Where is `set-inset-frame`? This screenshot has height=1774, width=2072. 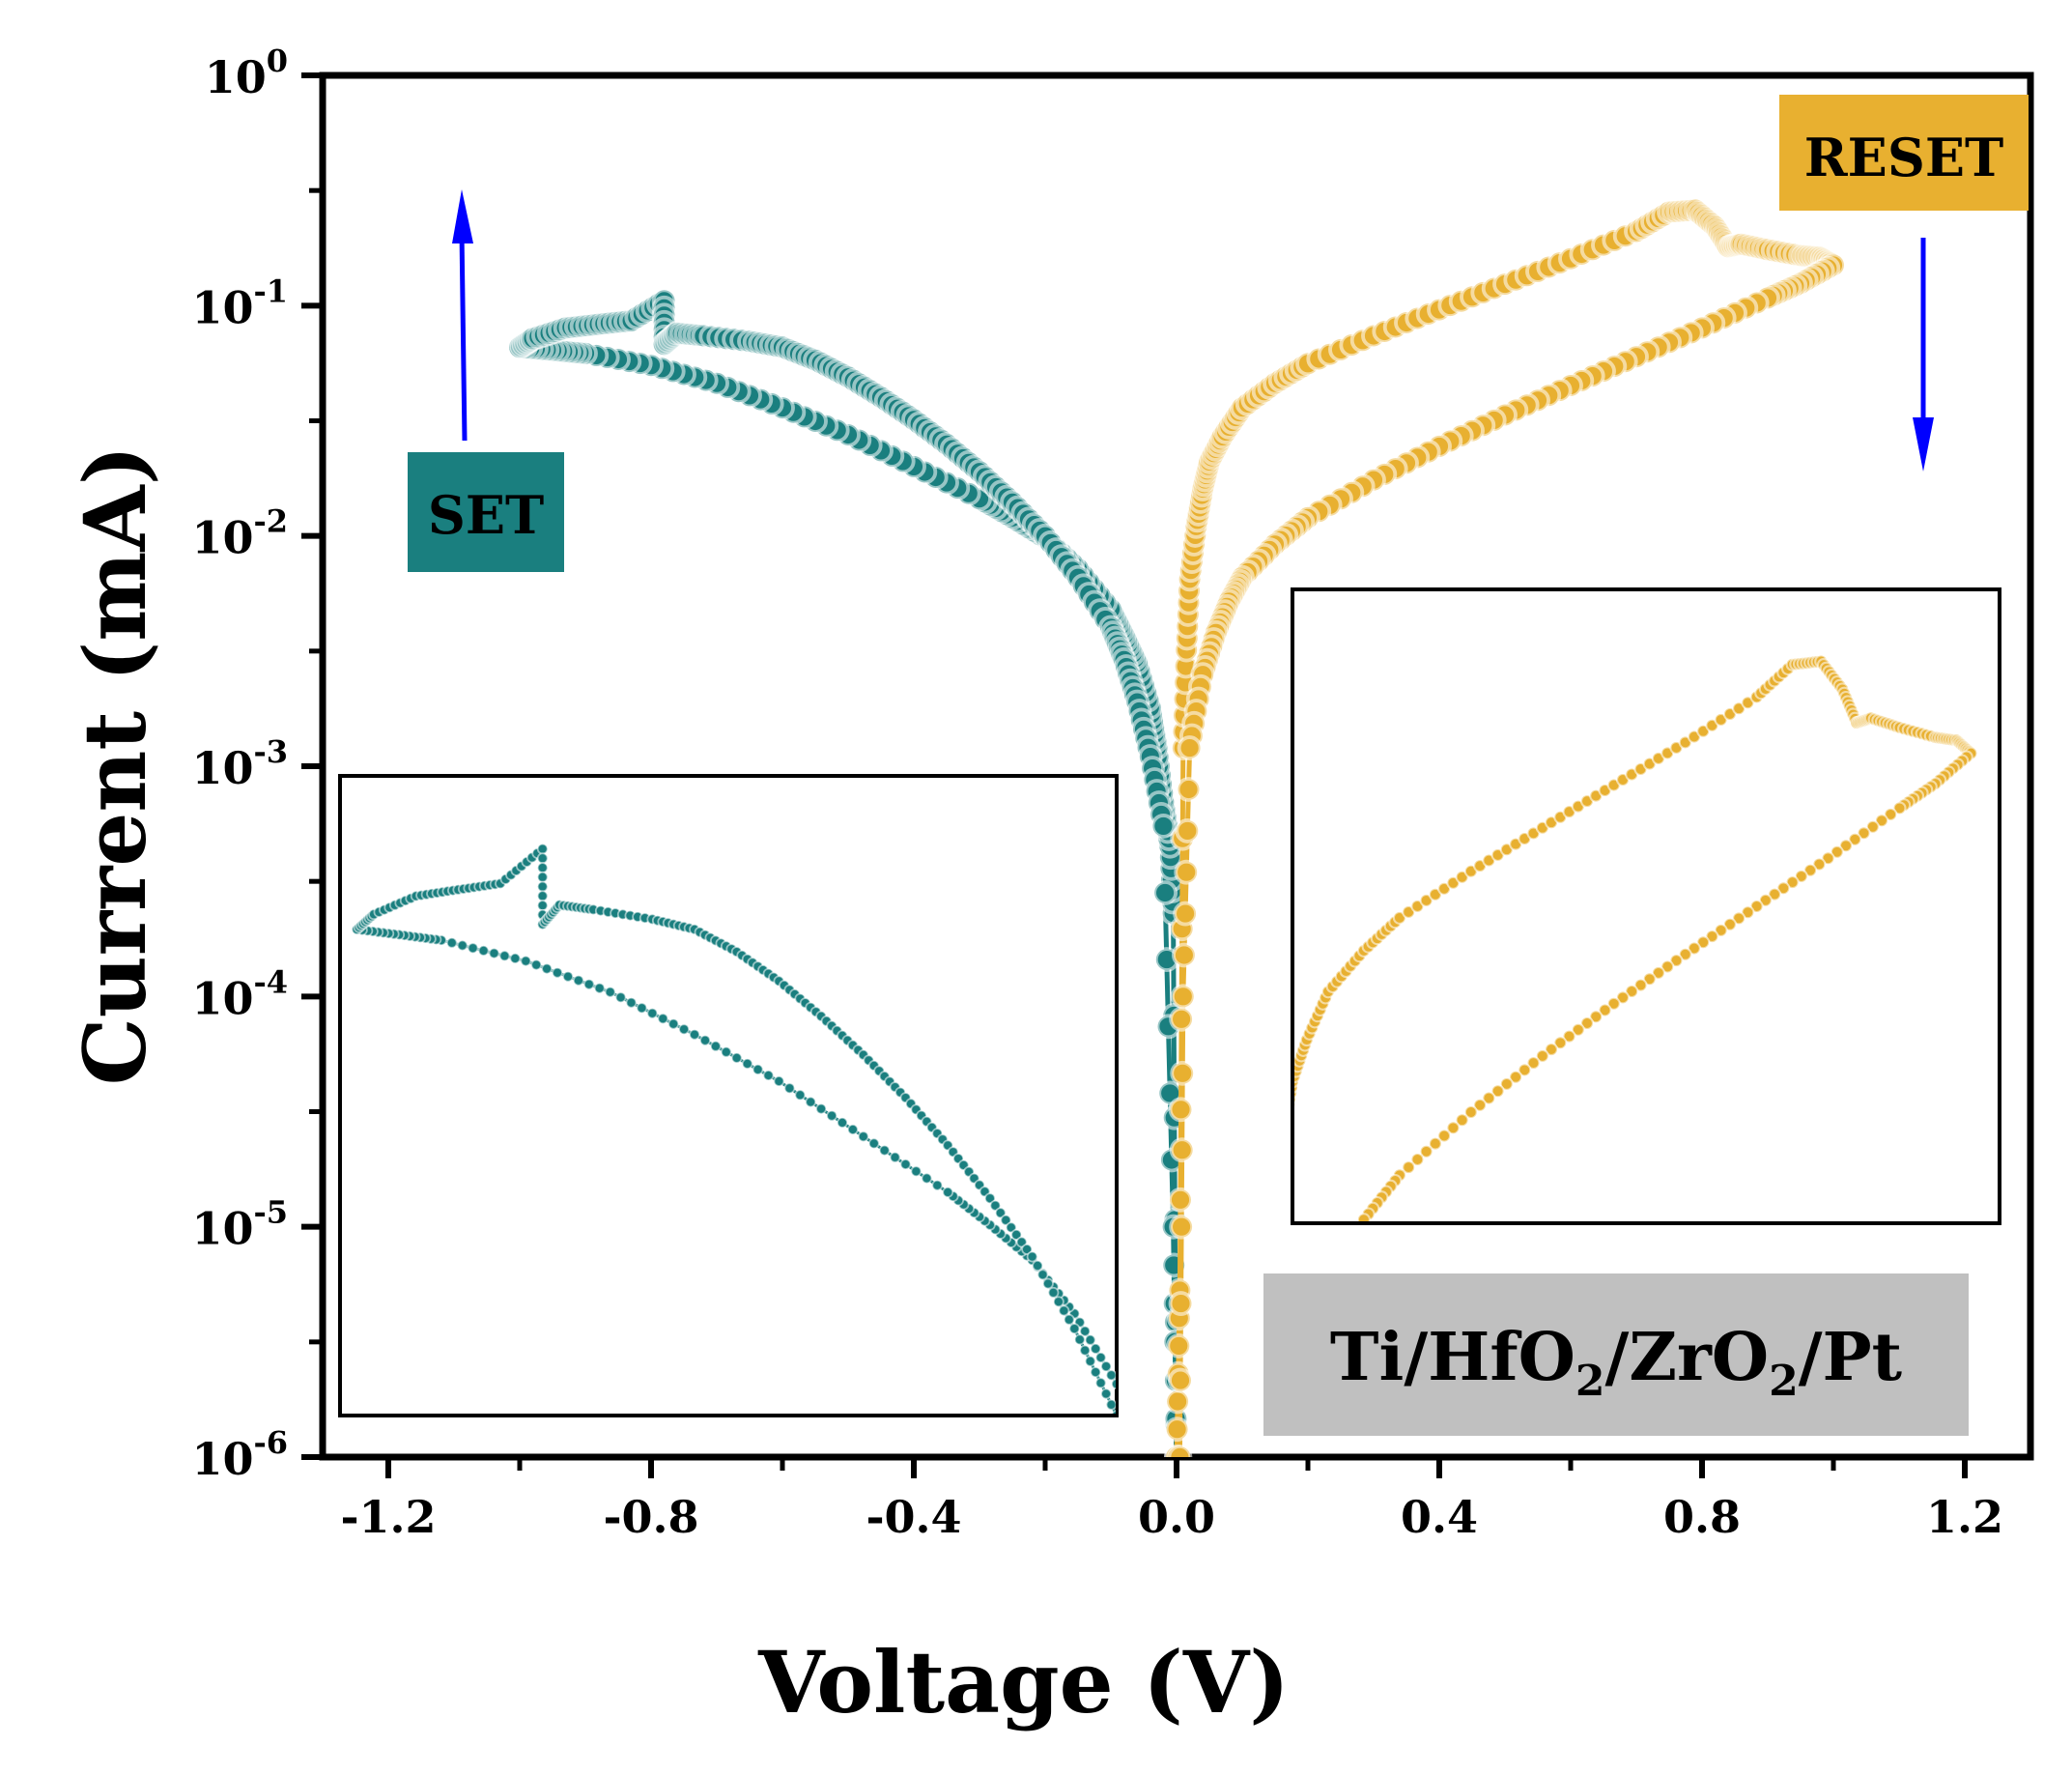 set-inset-frame is located at coordinates (728, 1095).